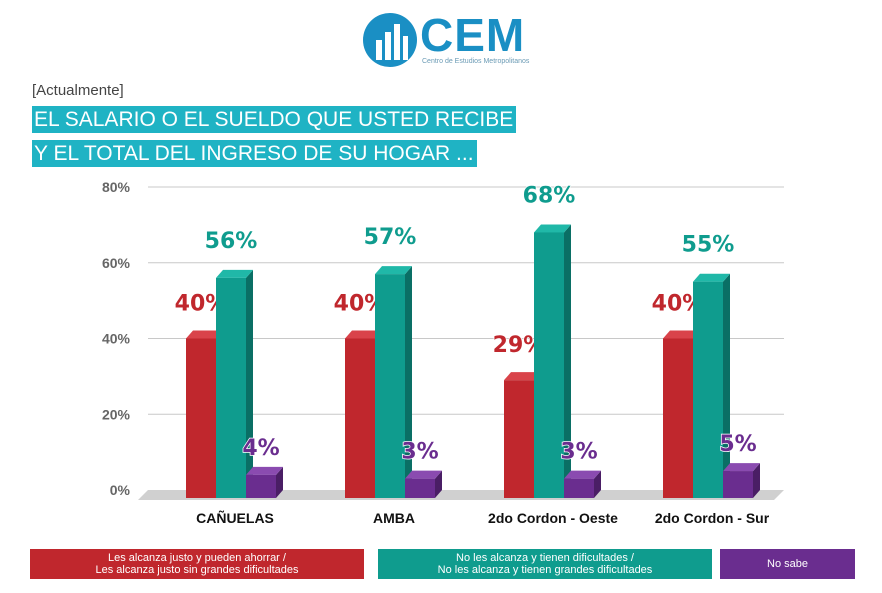 The width and height of the screenshot is (882, 593). I want to click on y-tick-label: 60%, so click(116, 263).